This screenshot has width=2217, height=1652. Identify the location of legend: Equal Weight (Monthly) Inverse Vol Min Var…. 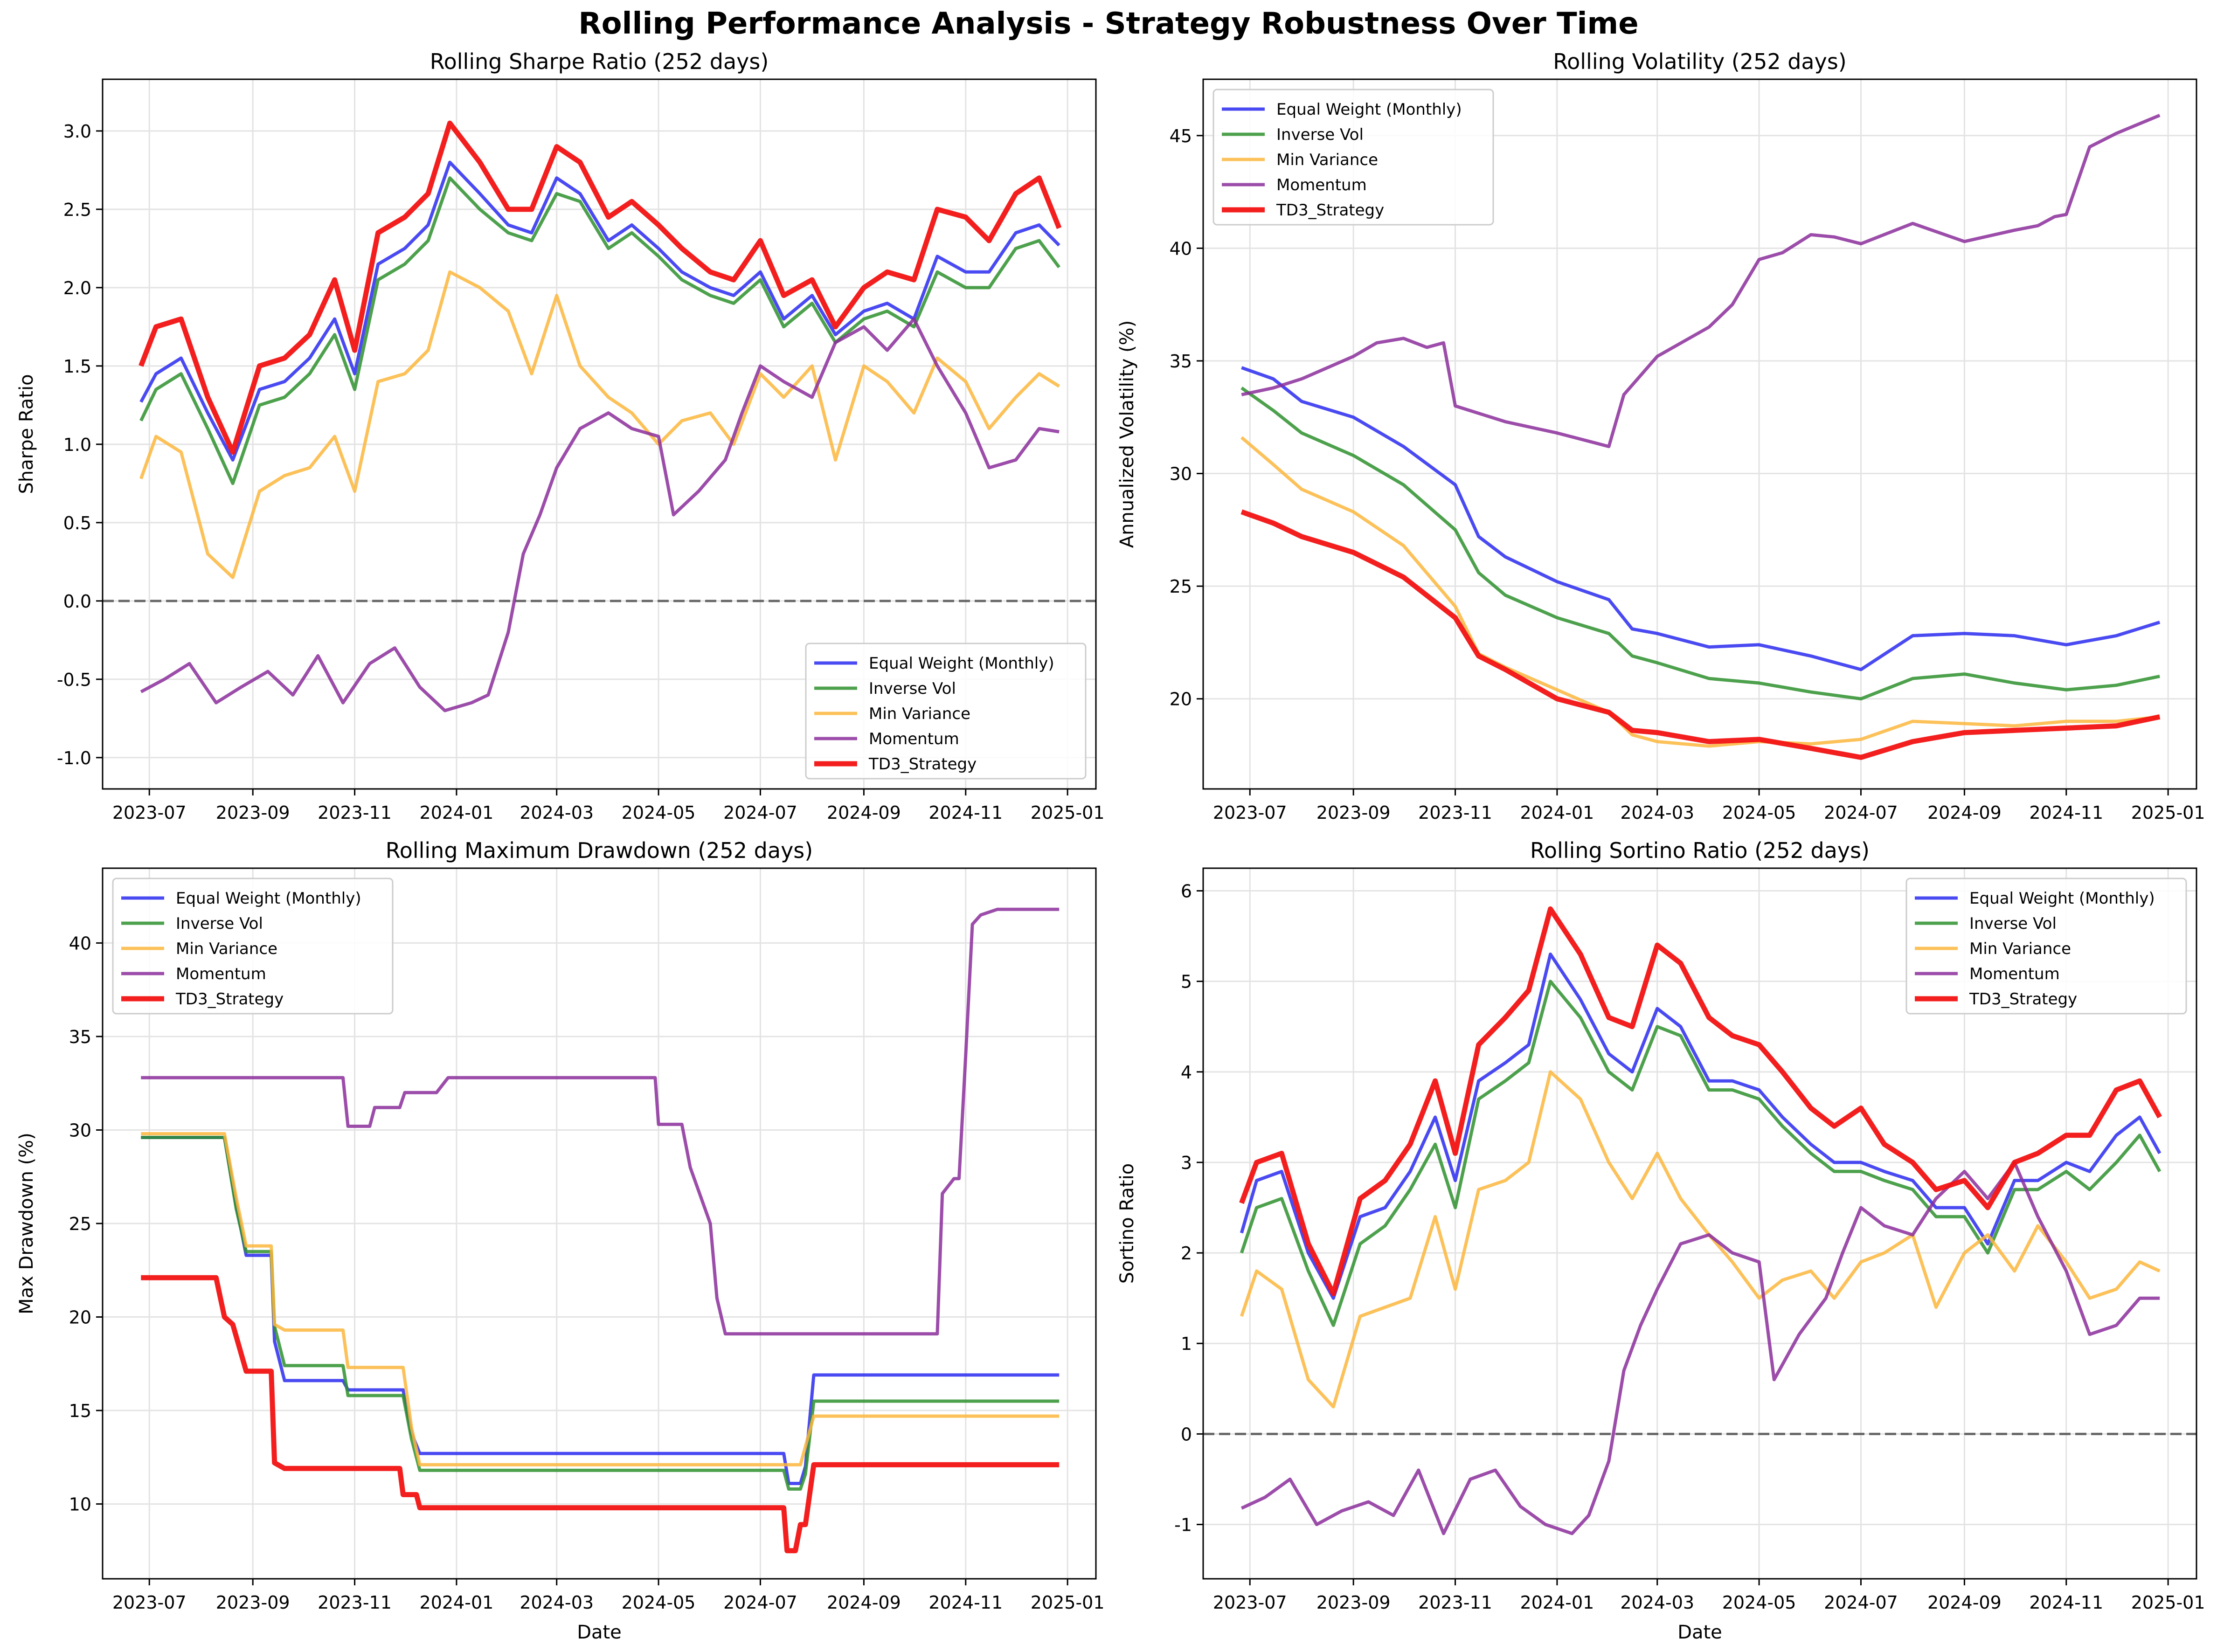
(2046, 946).